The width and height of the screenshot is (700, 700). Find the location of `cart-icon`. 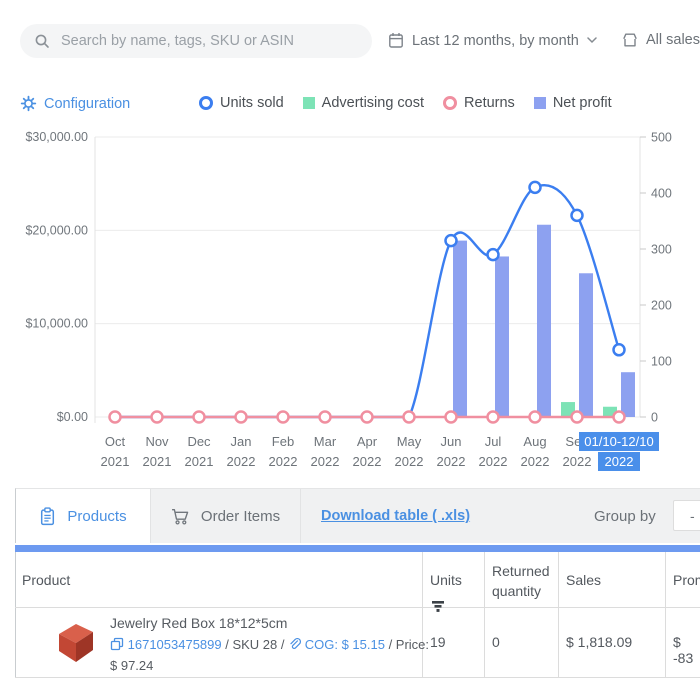

cart-icon is located at coordinates (180, 516).